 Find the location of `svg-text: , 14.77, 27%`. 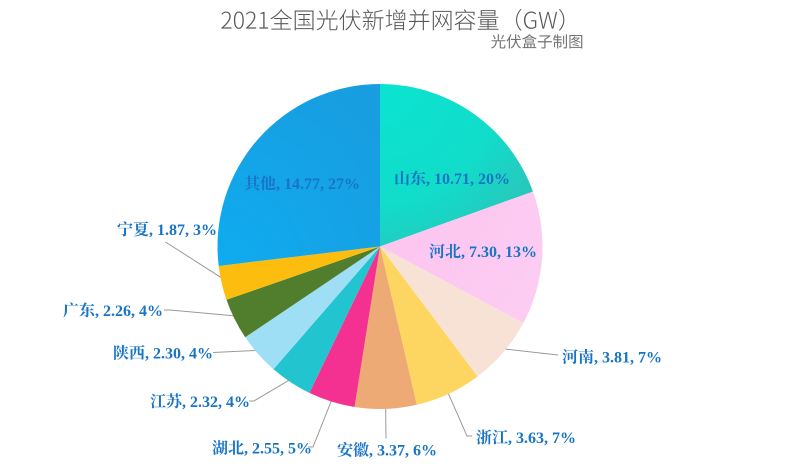

svg-text: , 14.77, 27% is located at coordinates (318, 184).